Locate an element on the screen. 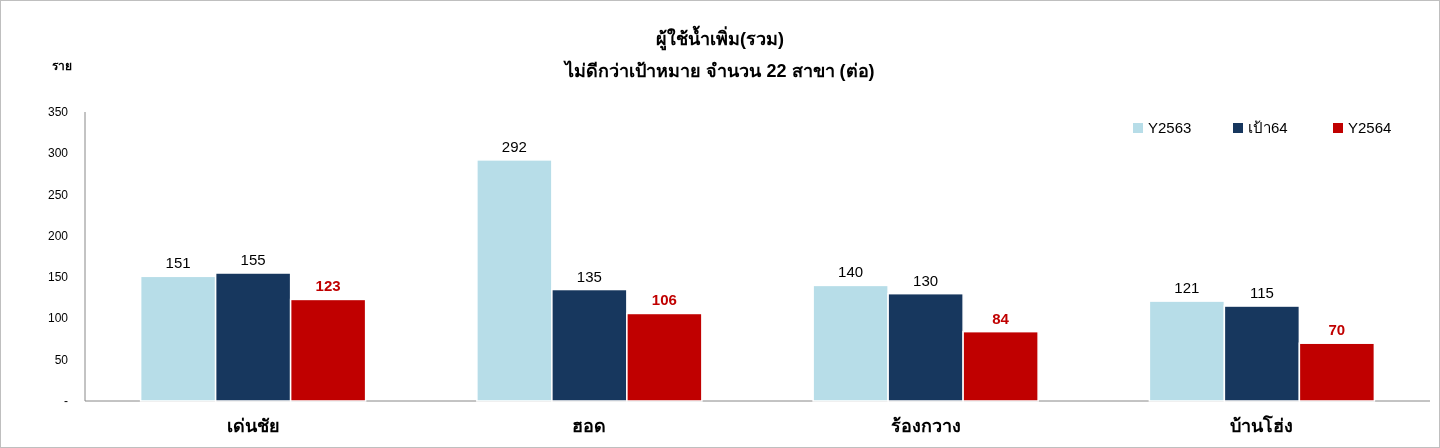  y-tick-label: 250 is located at coordinates (58, 194).